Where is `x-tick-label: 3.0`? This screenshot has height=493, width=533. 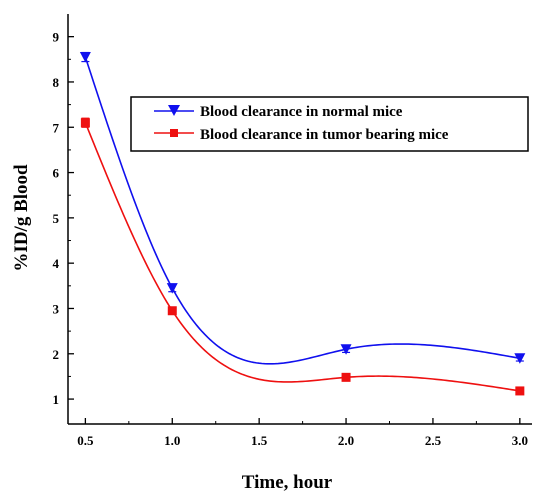
x-tick-label: 3.0 is located at coordinates (520, 440).